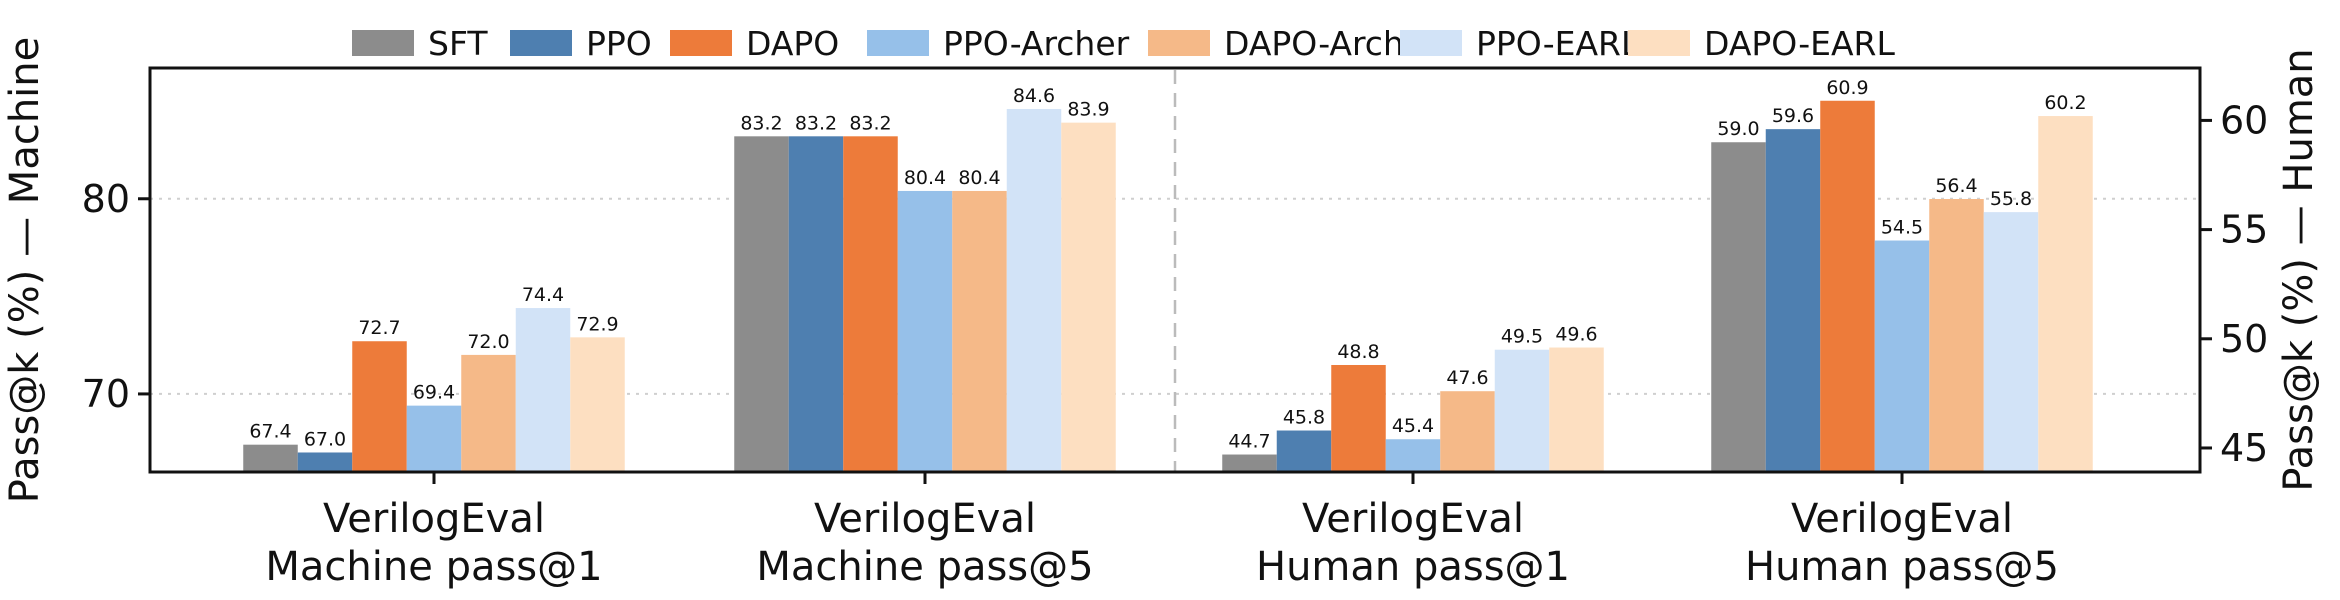 The width and height of the screenshot is (2340, 600). I want to click on bar-value-label: 60.2, so click(2065, 103).